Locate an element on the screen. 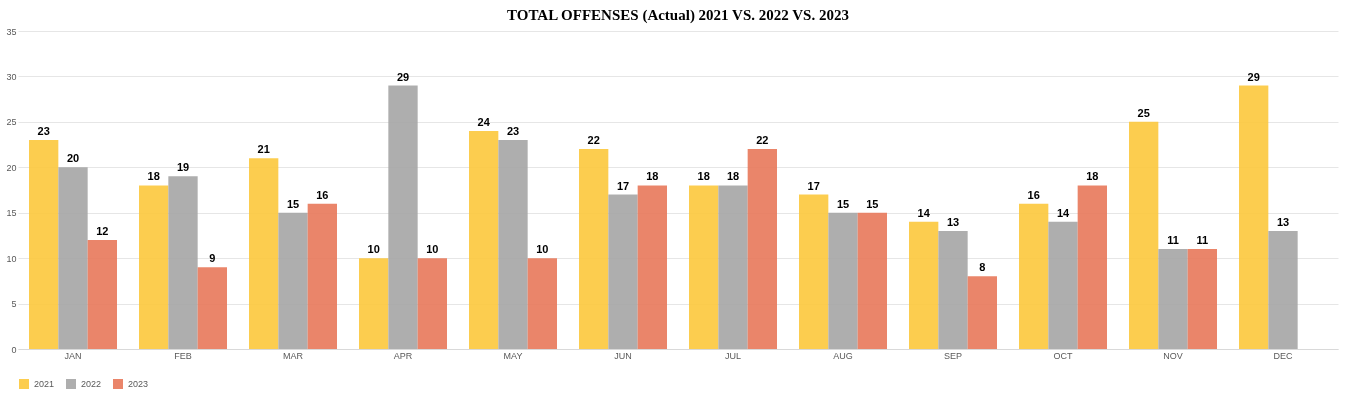 The width and height of the screenshot is (1363, 408). x-tick-label: SEP is located at coordinates (953, 355).